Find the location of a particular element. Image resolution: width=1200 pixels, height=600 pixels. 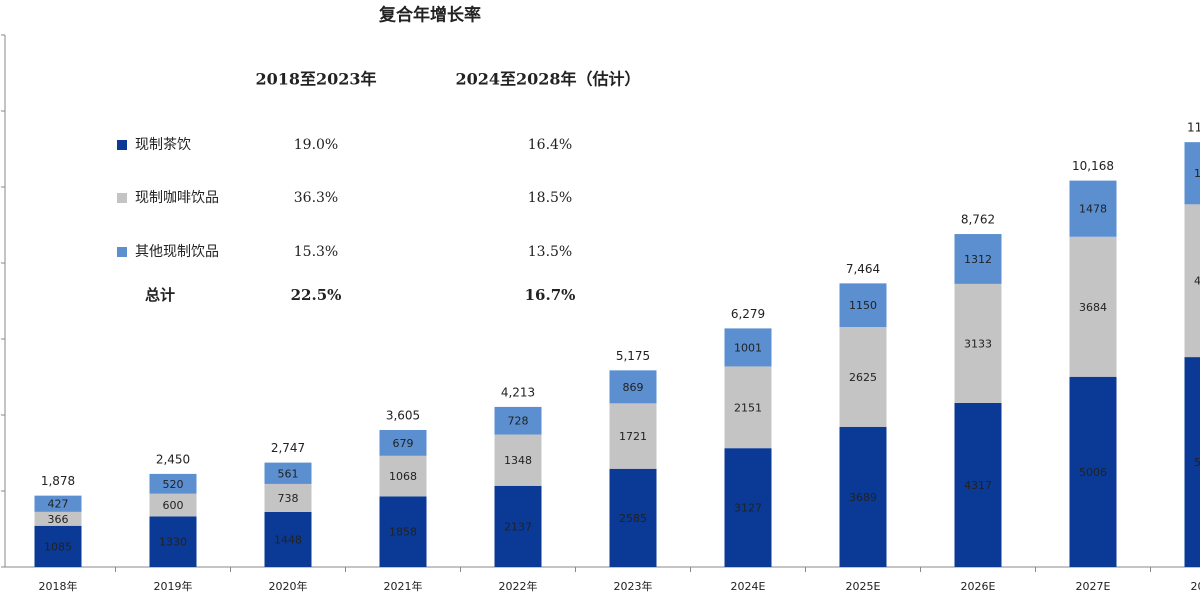

segment-label: 366 is located at coordinates (58, 519).